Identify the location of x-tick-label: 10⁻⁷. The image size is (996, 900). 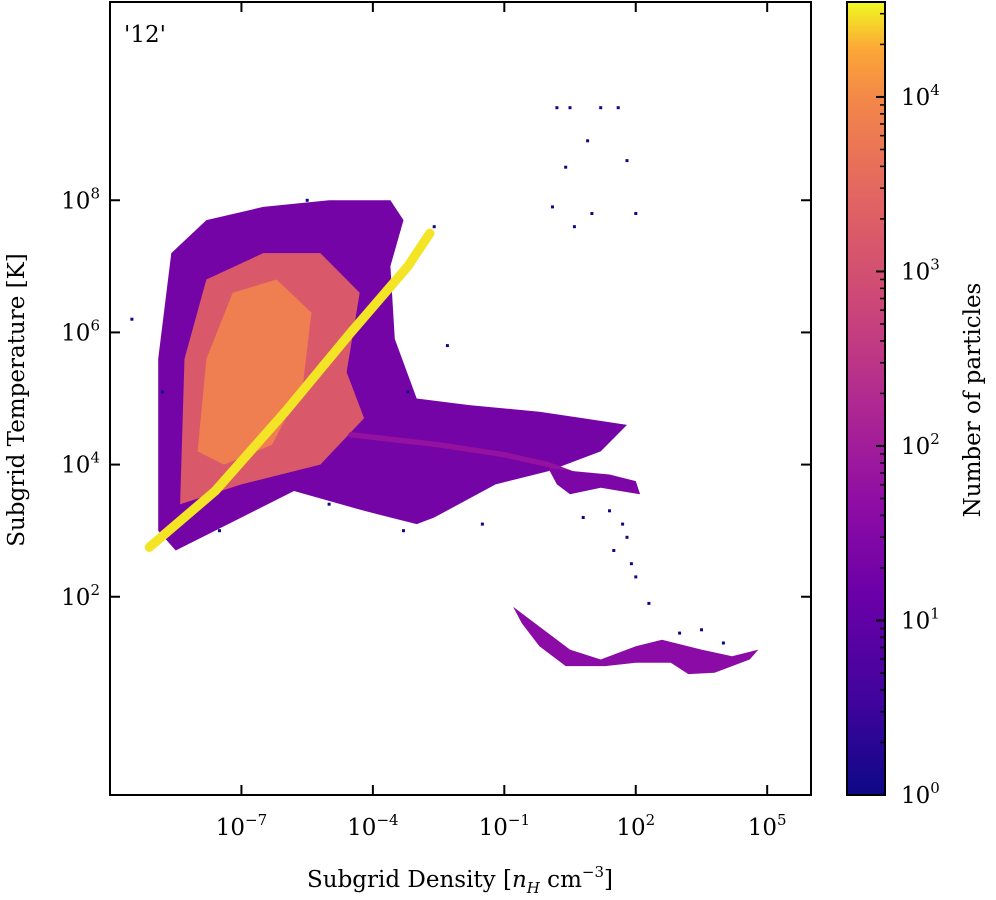
(241, 826).